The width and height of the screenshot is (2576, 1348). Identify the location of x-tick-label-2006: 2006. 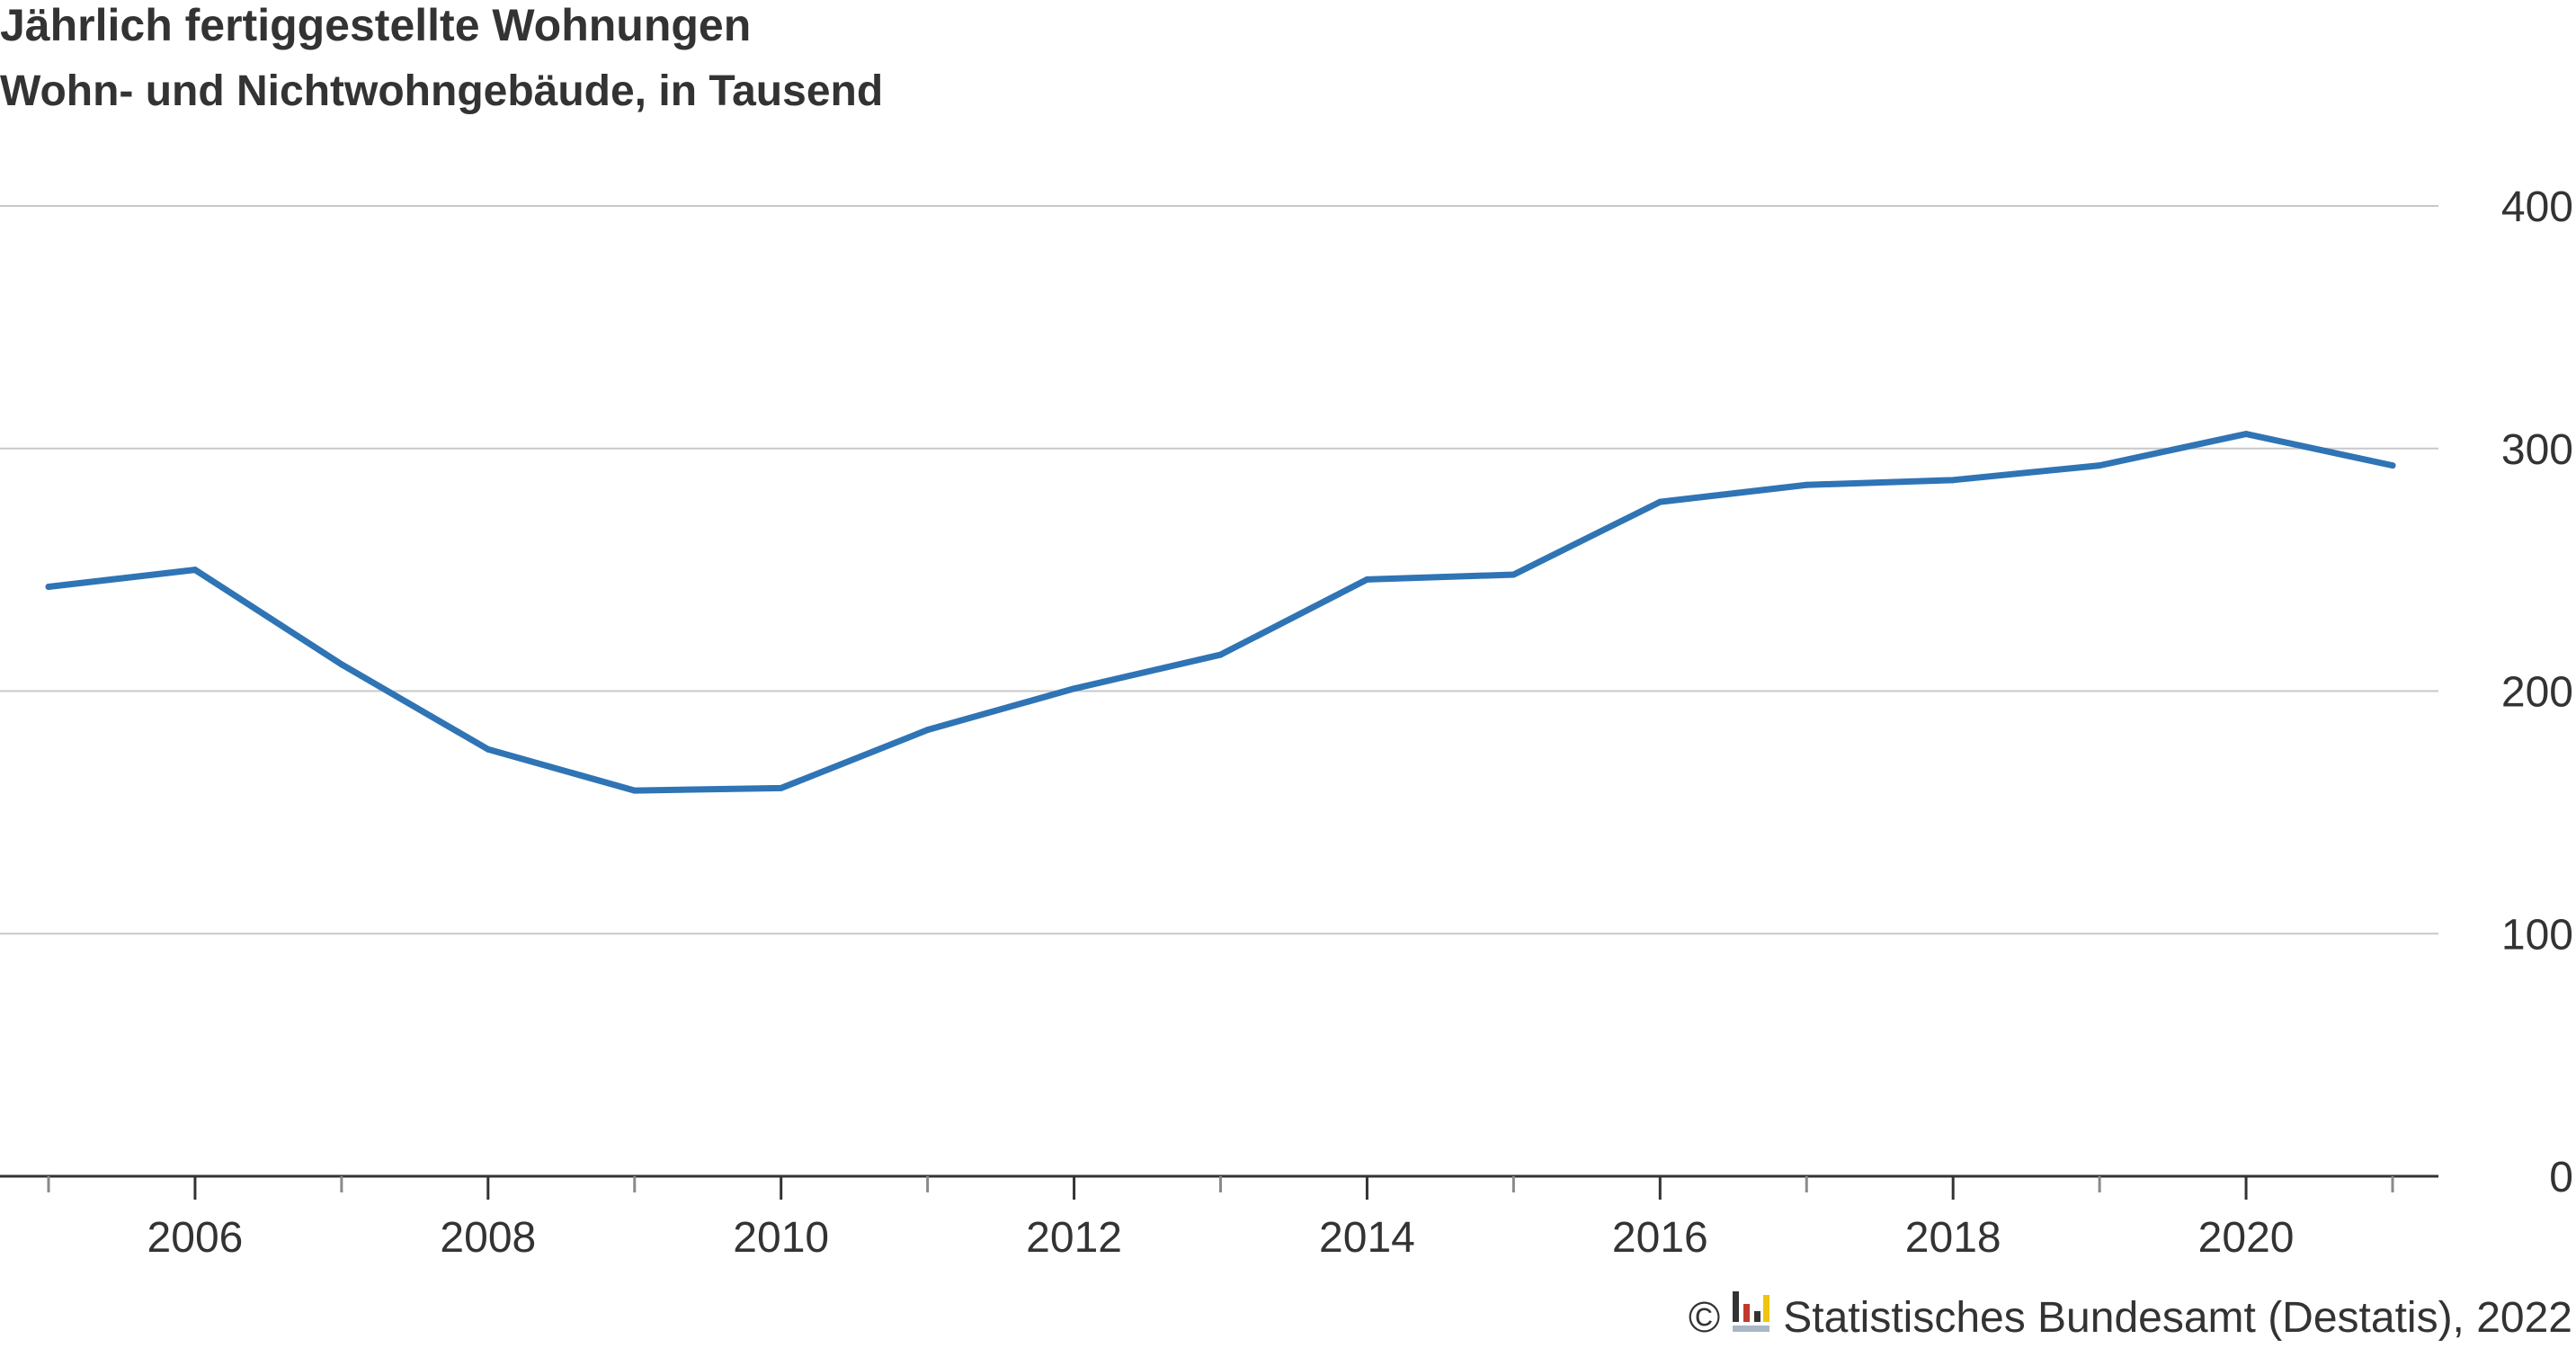
(195, 1238).